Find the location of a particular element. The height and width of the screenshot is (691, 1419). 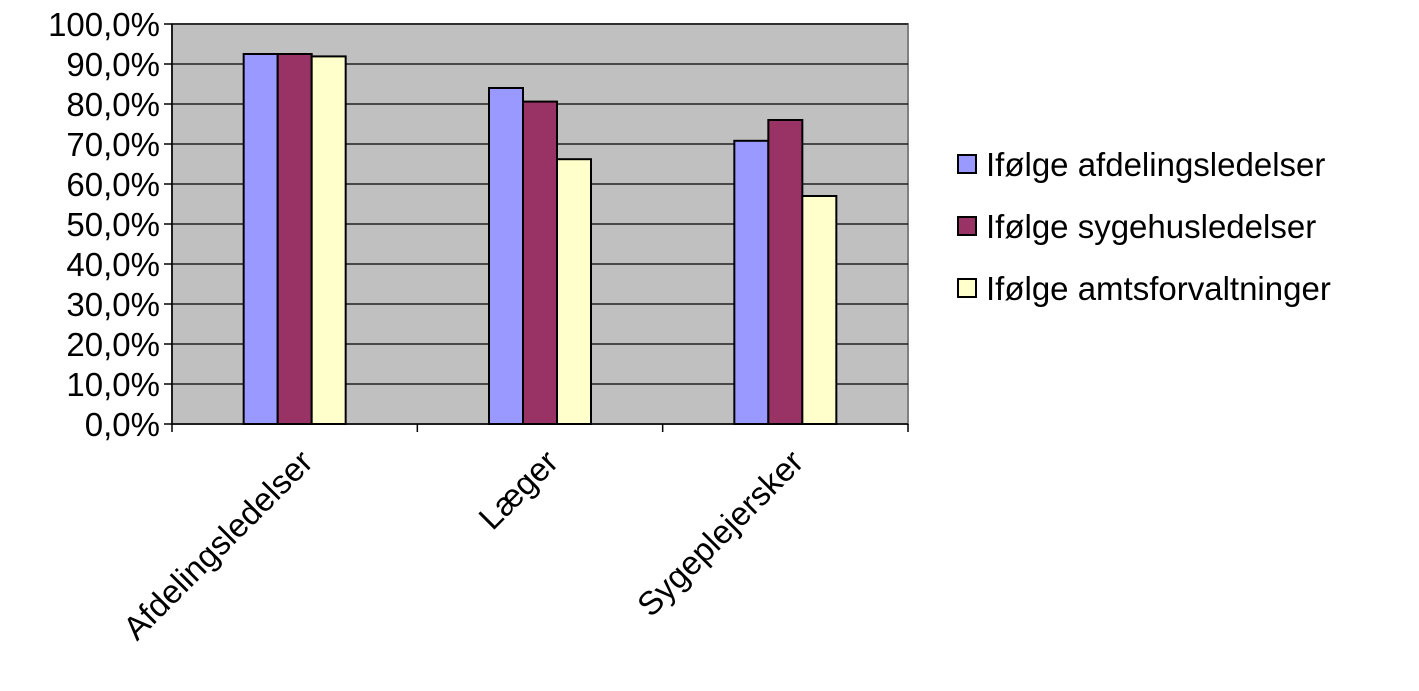

legend-label: Ifølge sygehusledelser is located at coordinates (1151, 226).